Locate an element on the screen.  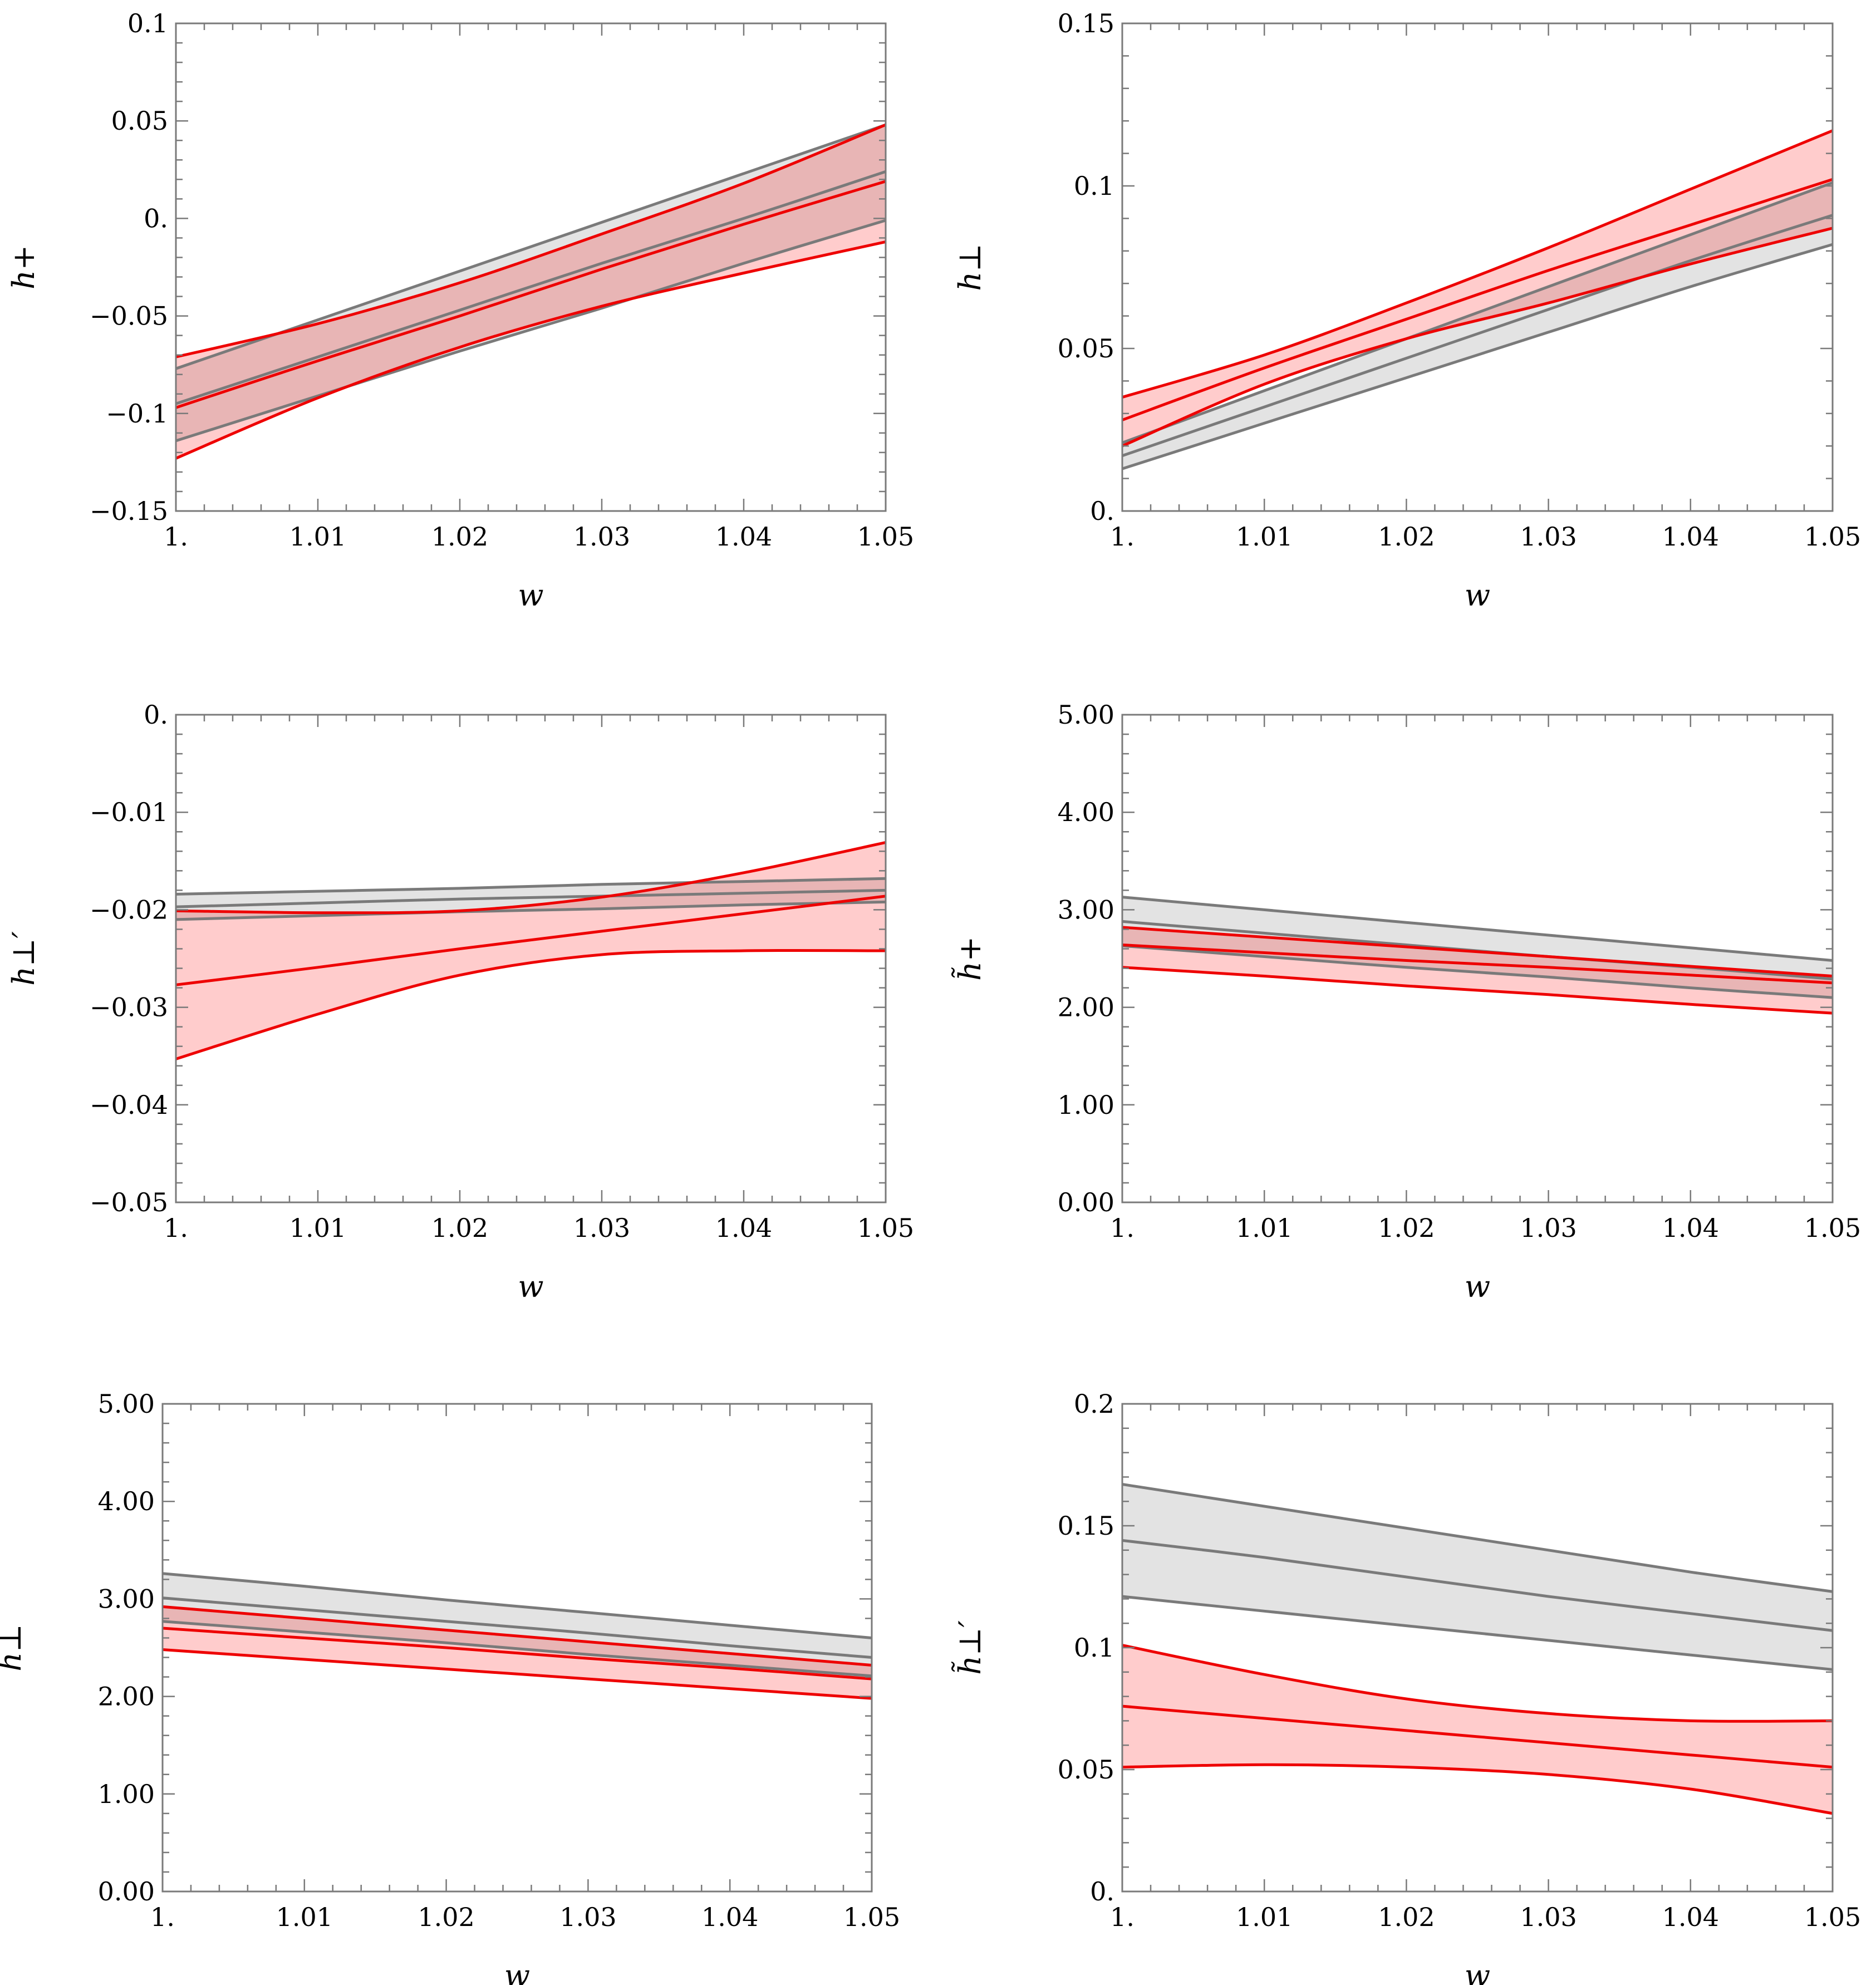
y-axis-title: h+ is located at coordinates (23, 267).